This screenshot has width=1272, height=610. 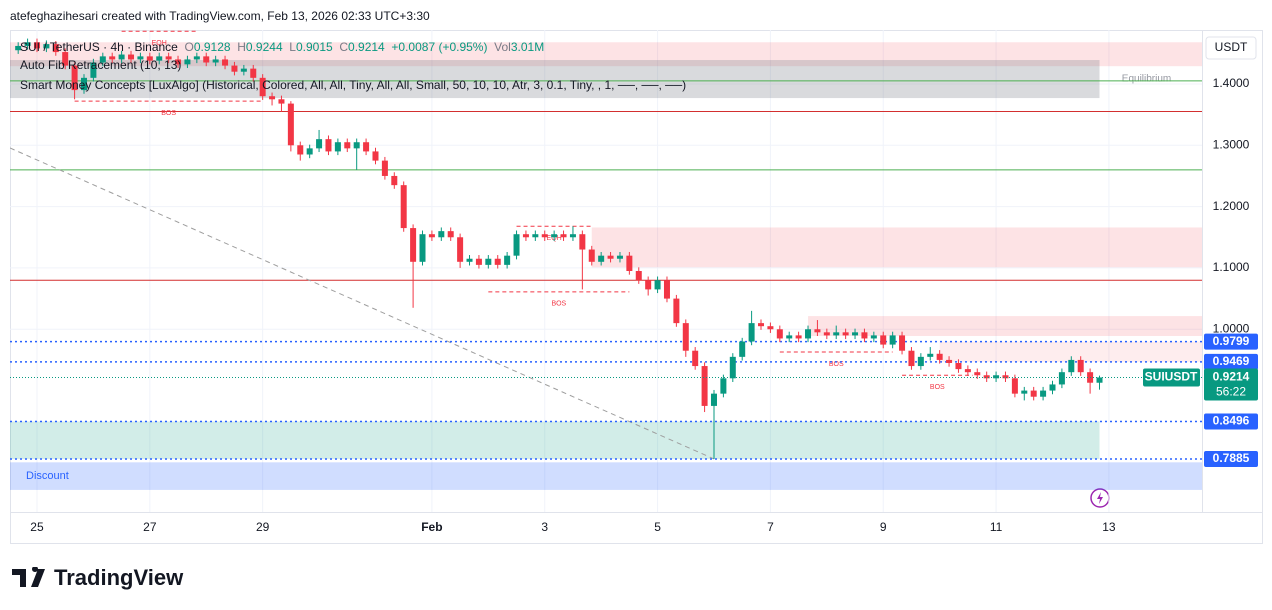 I want to click on vol-value: 3.01M, so click(x=527, y=47).